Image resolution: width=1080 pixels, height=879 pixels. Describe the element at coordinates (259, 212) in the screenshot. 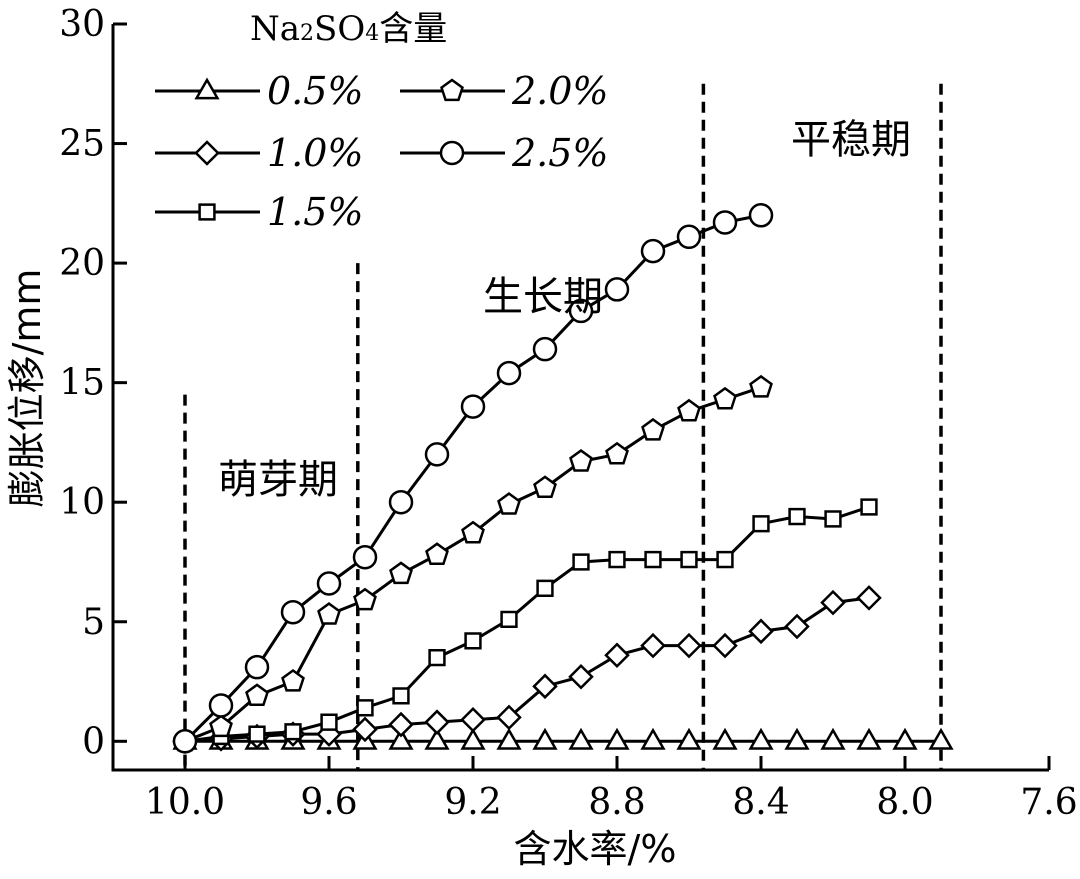

I see `legend-item-square: 1.5%` at that location.